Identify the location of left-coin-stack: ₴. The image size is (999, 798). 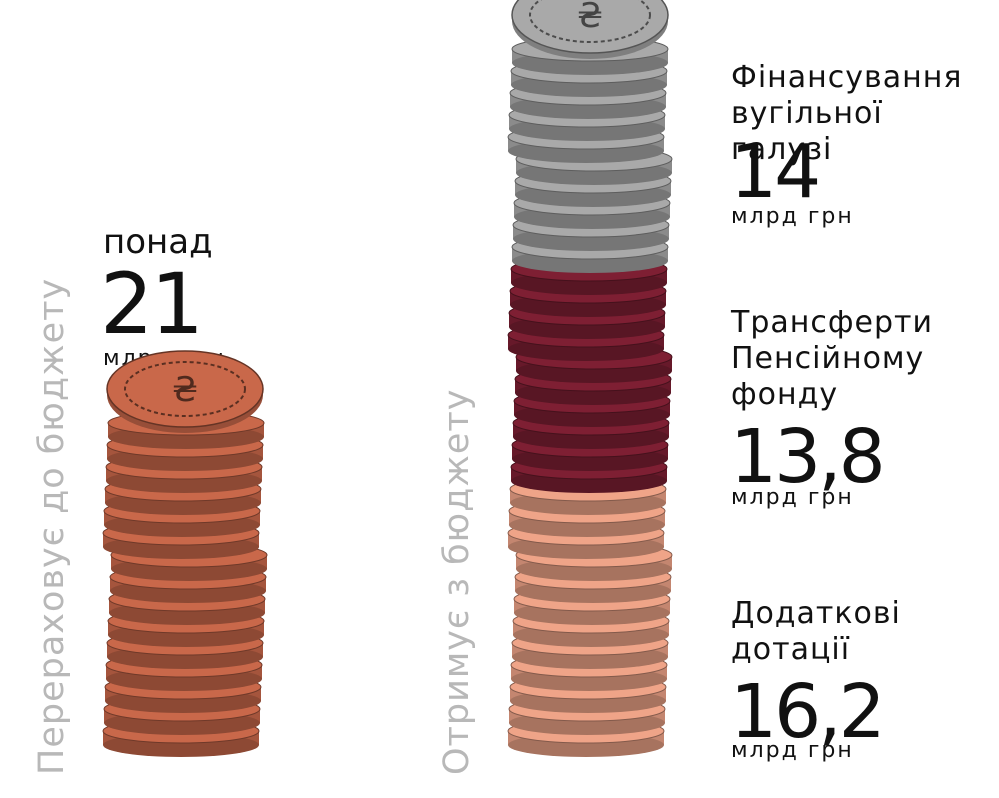
(185, 553).